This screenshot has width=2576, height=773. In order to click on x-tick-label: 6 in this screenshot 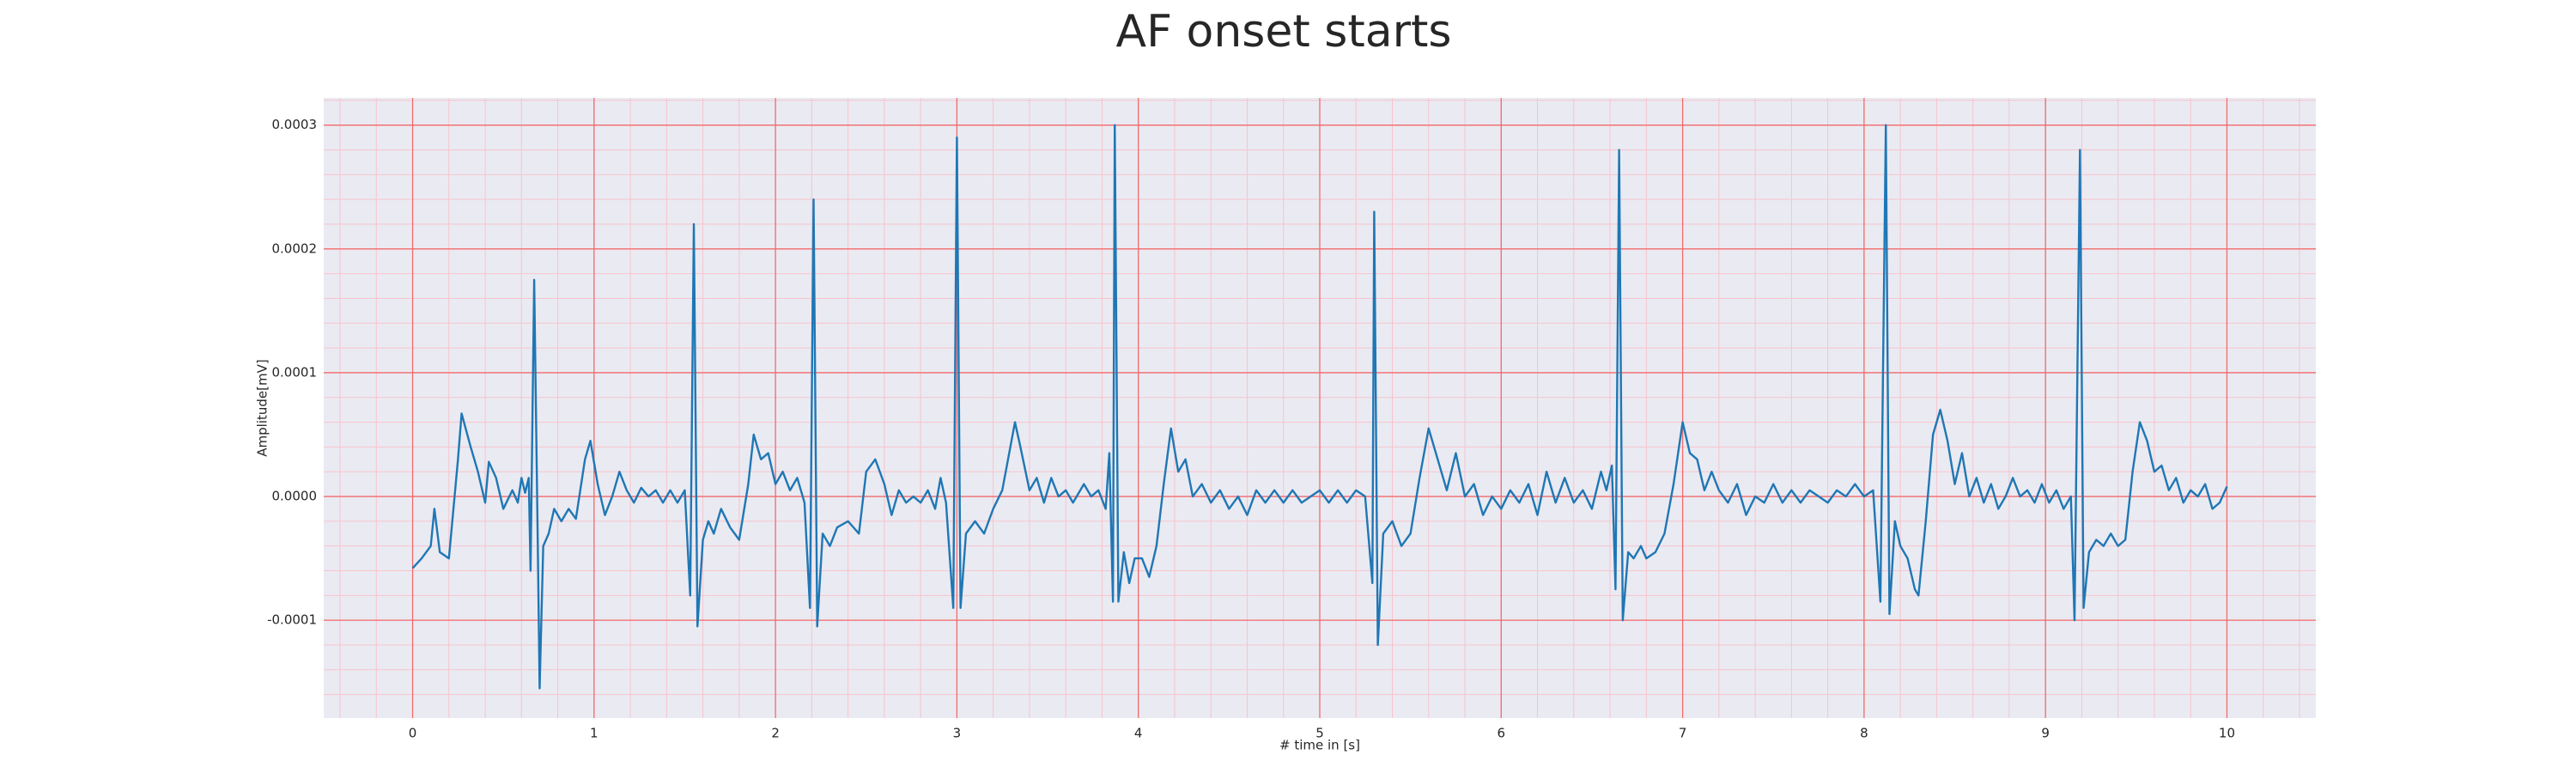, I will do `click(1502, 733)`.